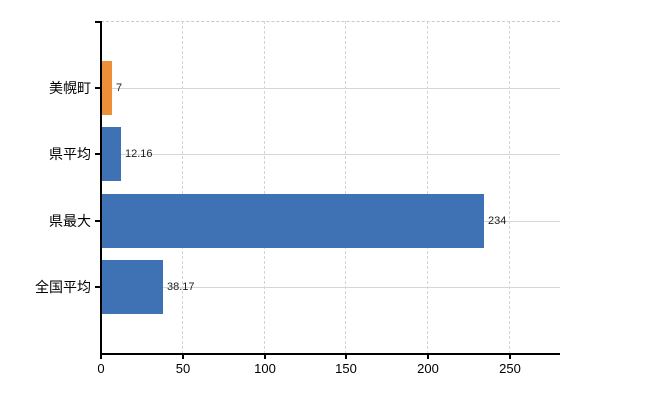  Describe the element at coordinates (346, 368) in the screenshot. I see `x-tick-label: 150` at that location.